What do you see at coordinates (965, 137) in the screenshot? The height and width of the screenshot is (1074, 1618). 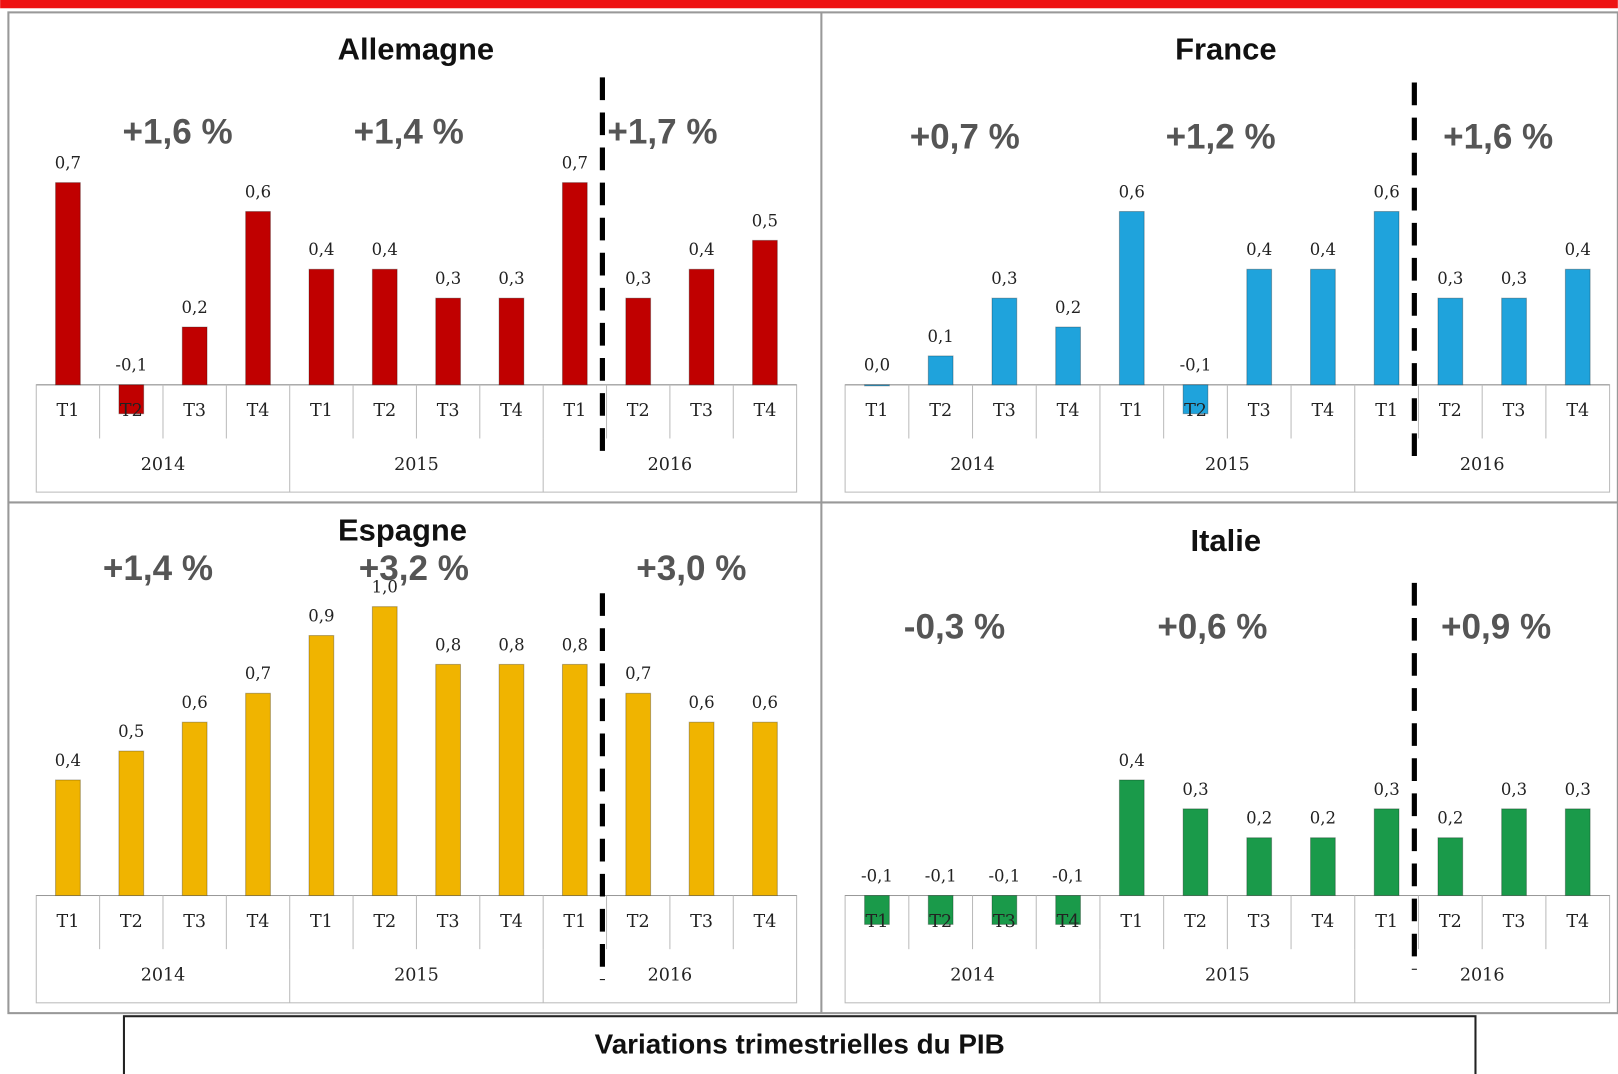 I see `annotation: +0,7 %` at bounding box center [965, 137].